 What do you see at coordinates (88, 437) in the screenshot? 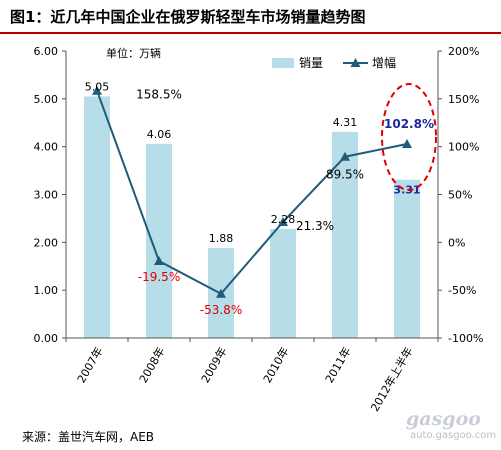
I see `source-note: 来源：盖世汽车网，AEB` at bounding box center [88, 437].